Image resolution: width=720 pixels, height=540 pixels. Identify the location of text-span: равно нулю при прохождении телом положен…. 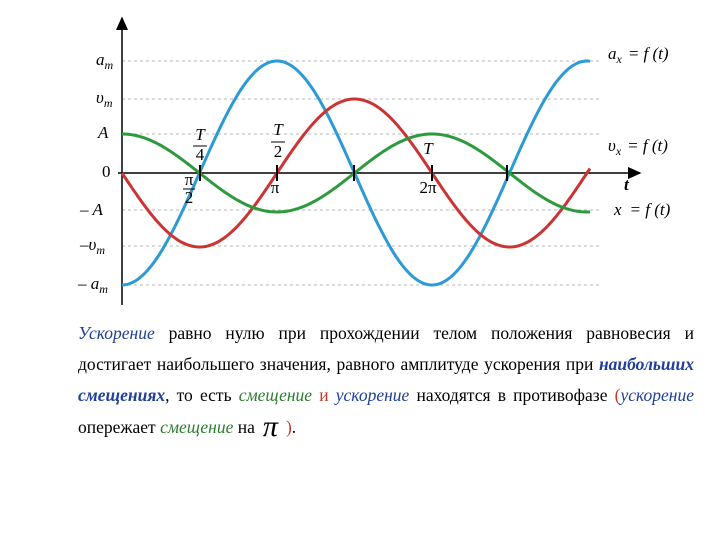
(386, 348).